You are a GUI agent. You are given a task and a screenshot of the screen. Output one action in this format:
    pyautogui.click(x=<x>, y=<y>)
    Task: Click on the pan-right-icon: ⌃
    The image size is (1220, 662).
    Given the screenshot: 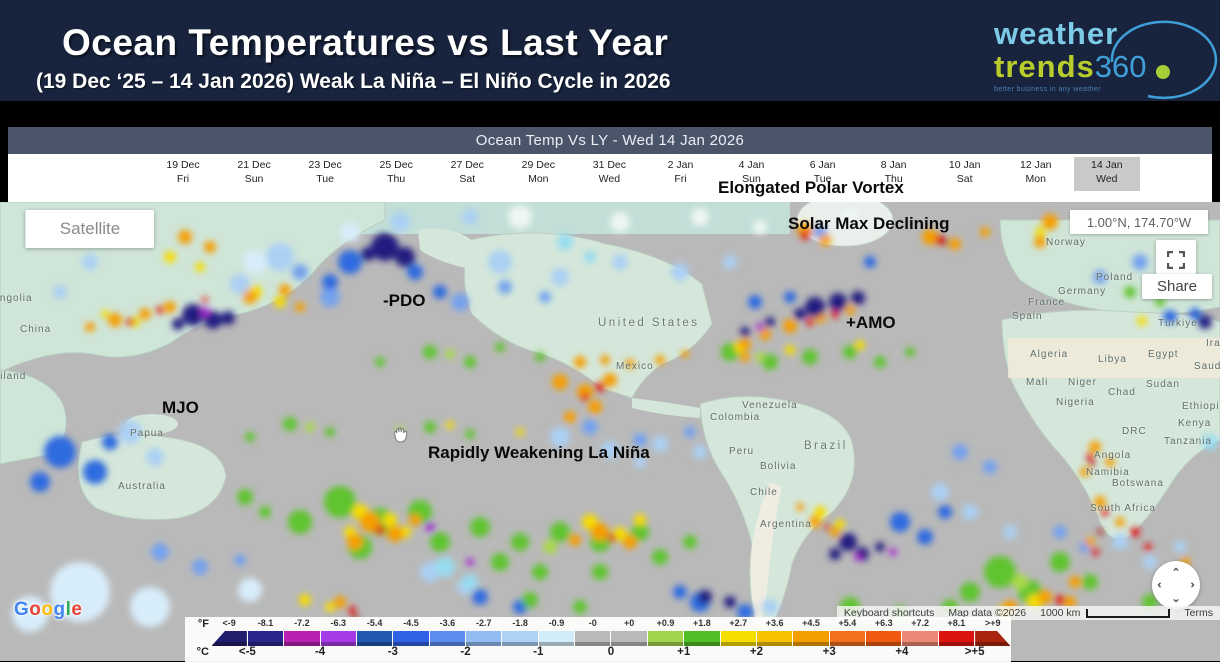 What is the action you would take?
    pyautogui.click(x=1188, y=585)
    